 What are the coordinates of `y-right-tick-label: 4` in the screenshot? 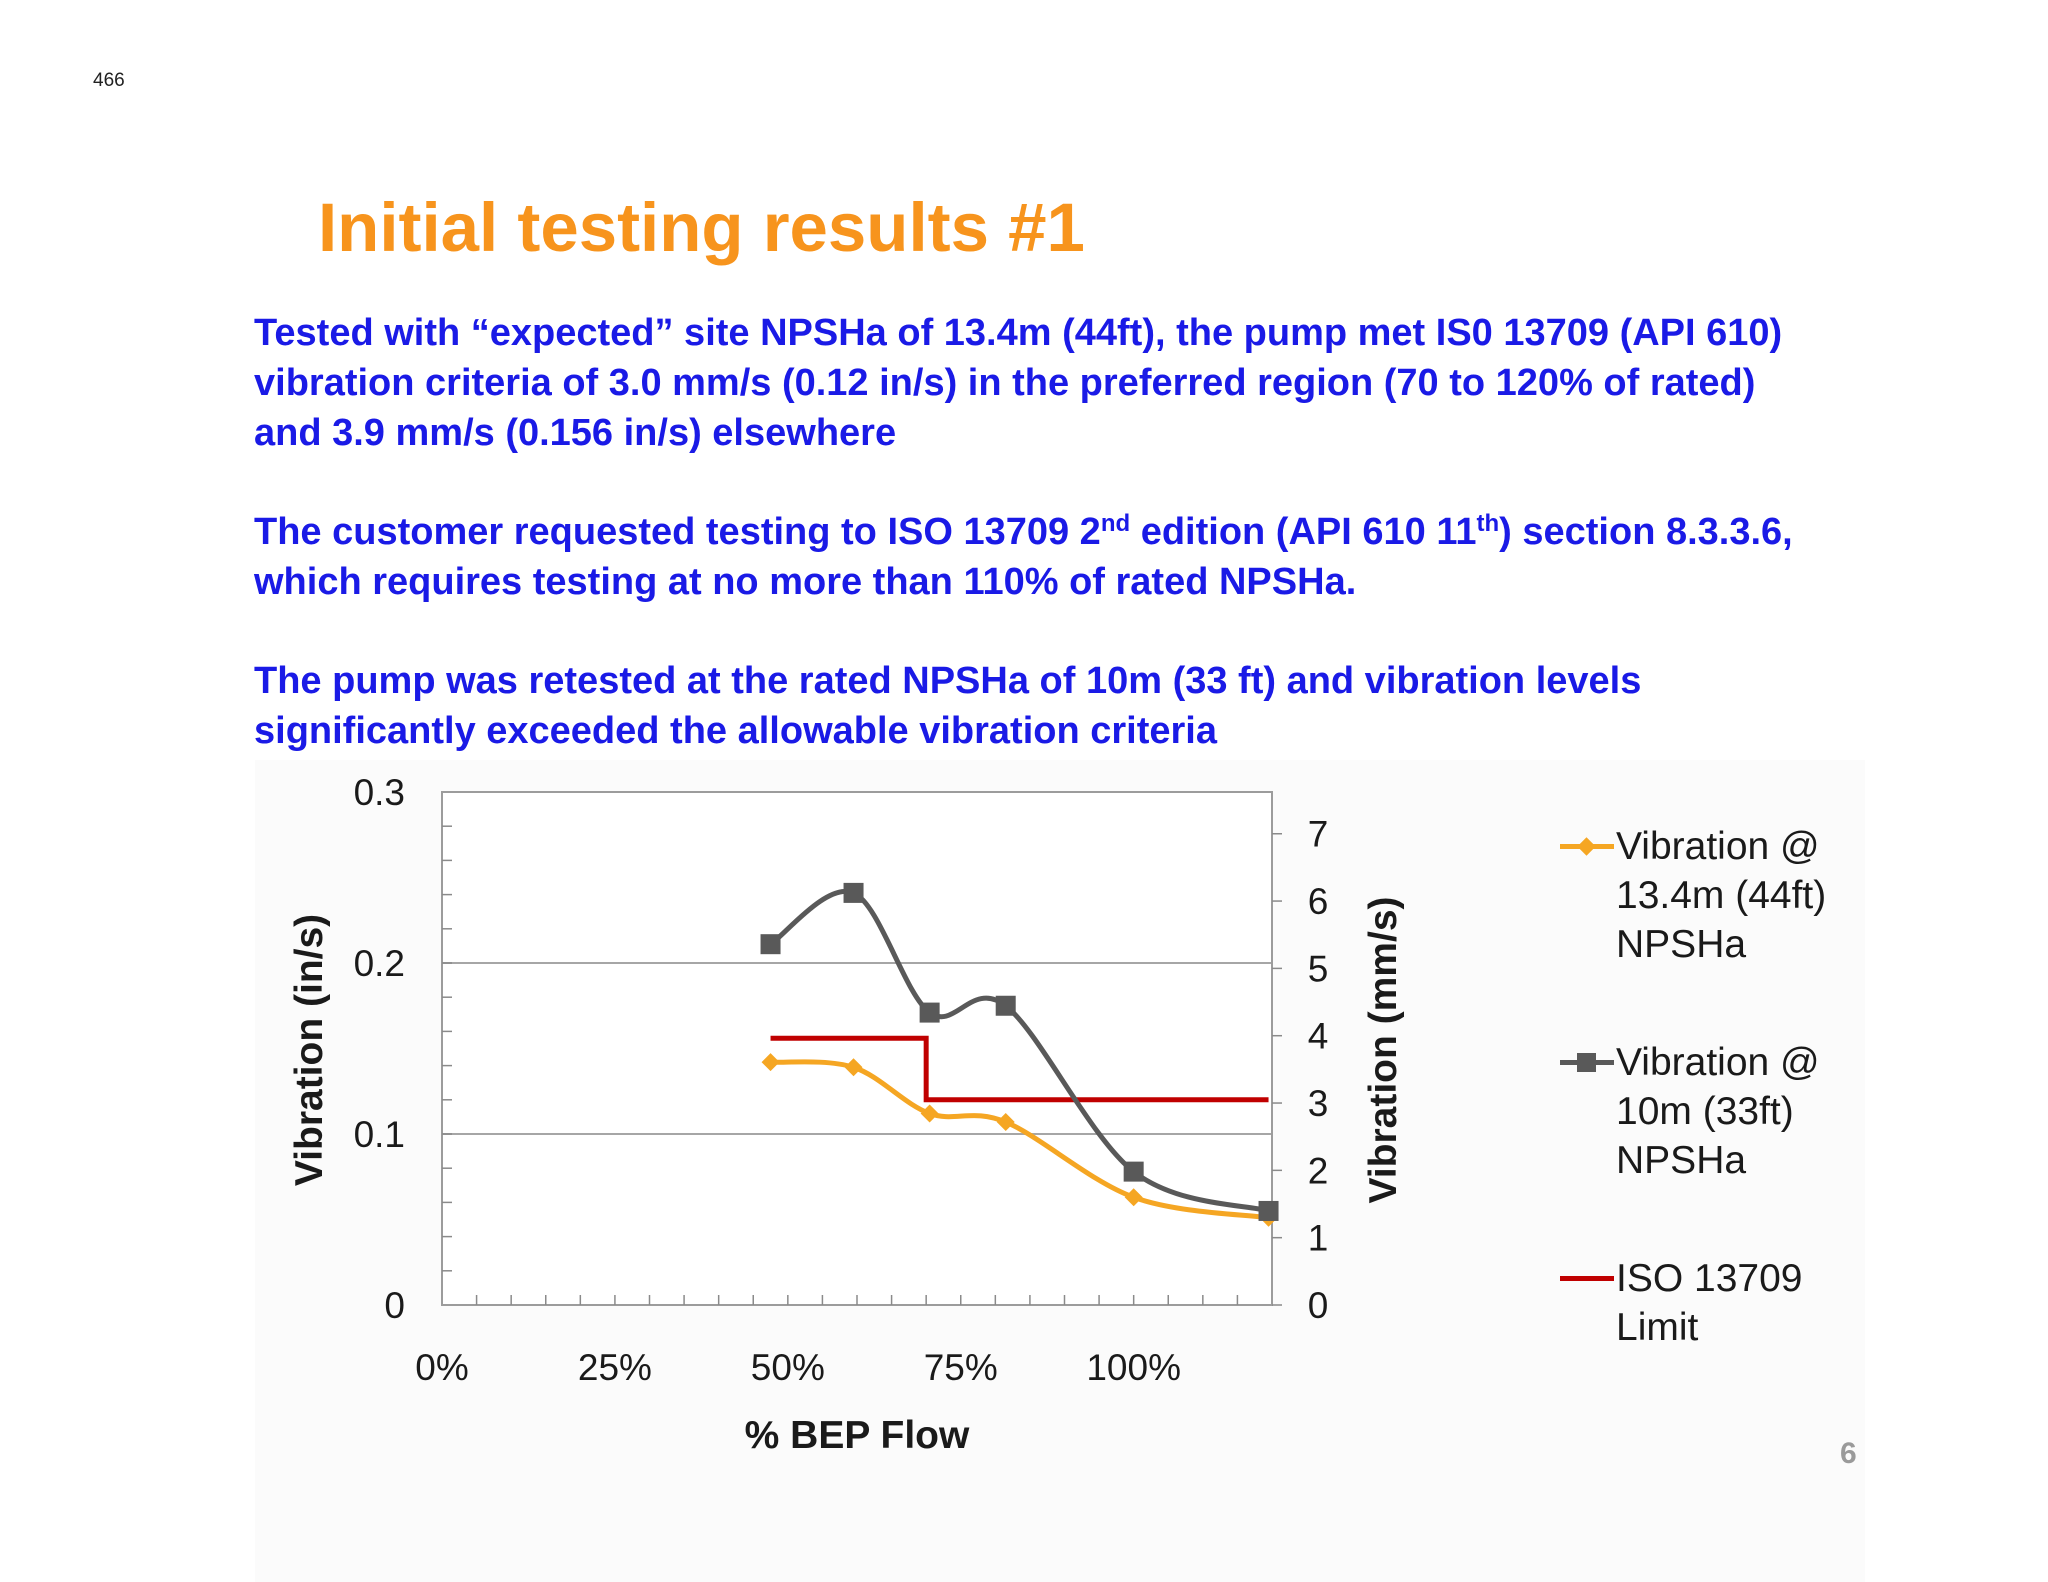 It's located at (1318, 1036).